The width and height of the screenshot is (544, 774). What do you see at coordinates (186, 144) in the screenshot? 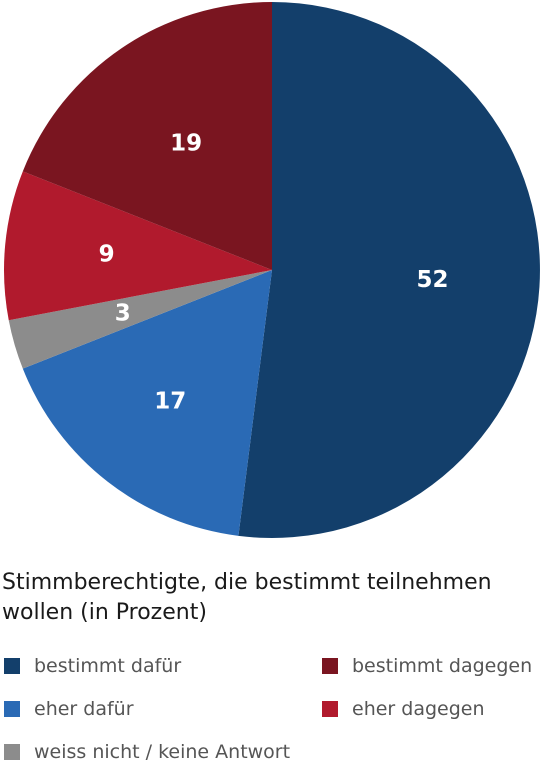
I see `data-label-bestimmt-dagegen: 19` at bounding box center [186, 144].